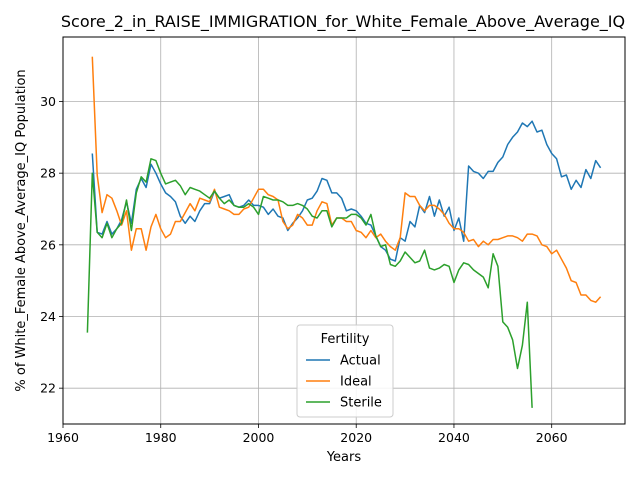 The image size is (640, 480). What do you see at coordinates (356, 437) in the screenshot?
I see `x-tick-label: 2020` at bounding box center [356, 437].